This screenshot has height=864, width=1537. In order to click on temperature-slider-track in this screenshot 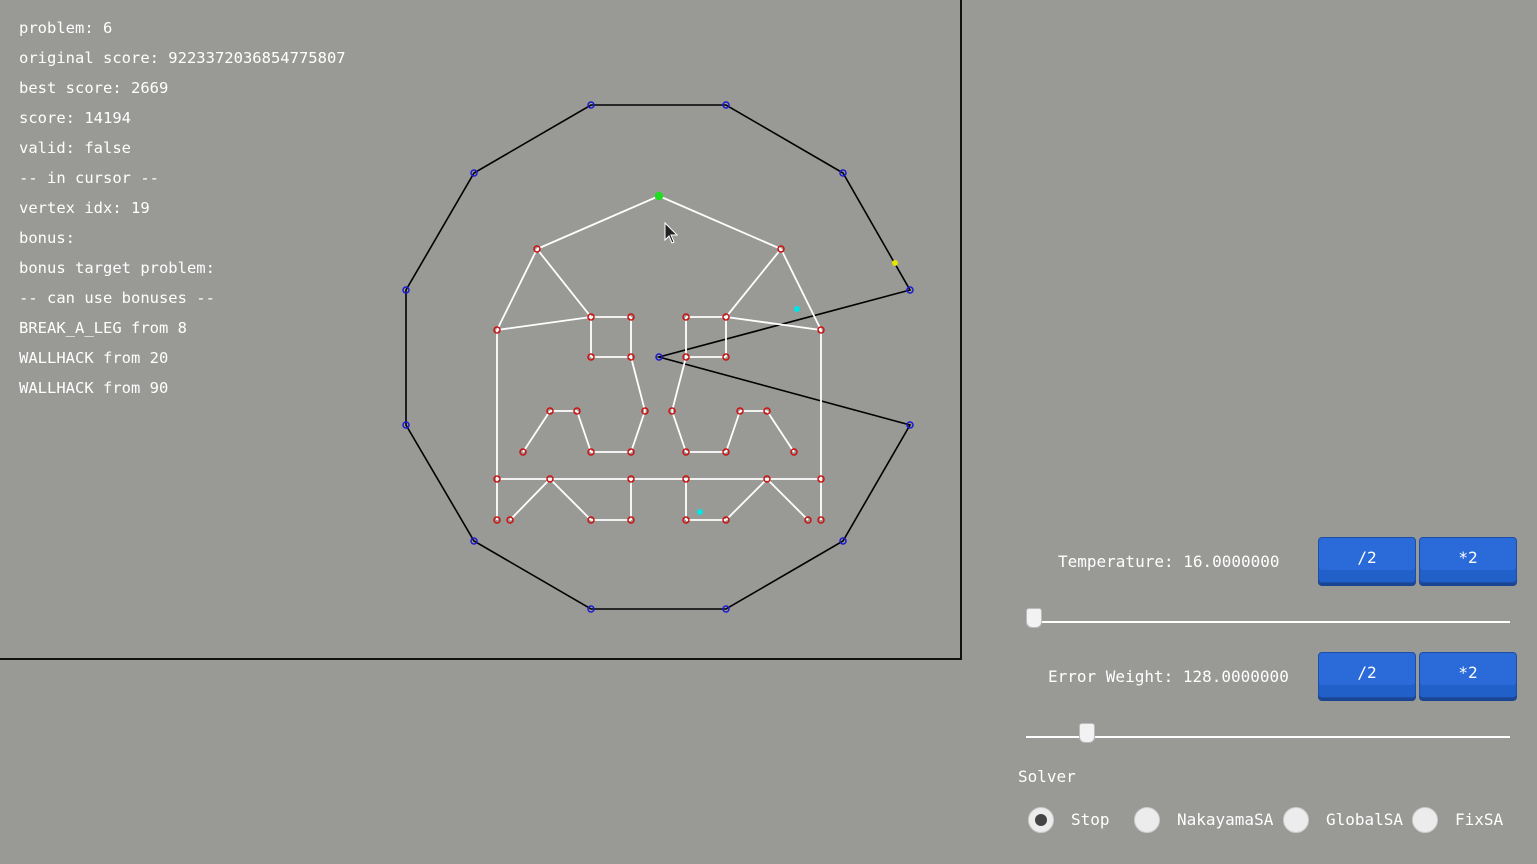, I will do `click(1268, 622)`.